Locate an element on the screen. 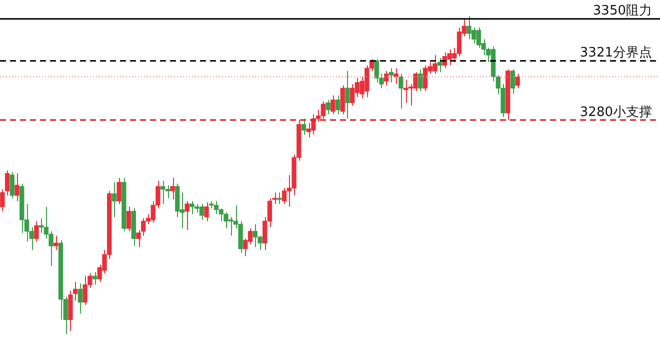 Image resolution: width=660 pixels, height=338 pixels. ref-line-label: 3321分界点 is located at coordinates (616, 53).